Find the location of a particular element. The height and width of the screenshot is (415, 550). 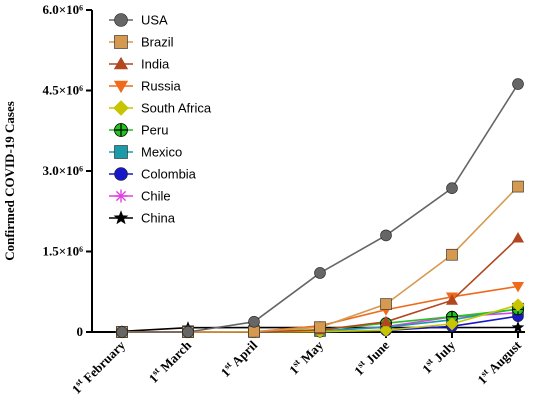

y-tick-label: 4.5×10⁶ is located at coordinates (62, 90).